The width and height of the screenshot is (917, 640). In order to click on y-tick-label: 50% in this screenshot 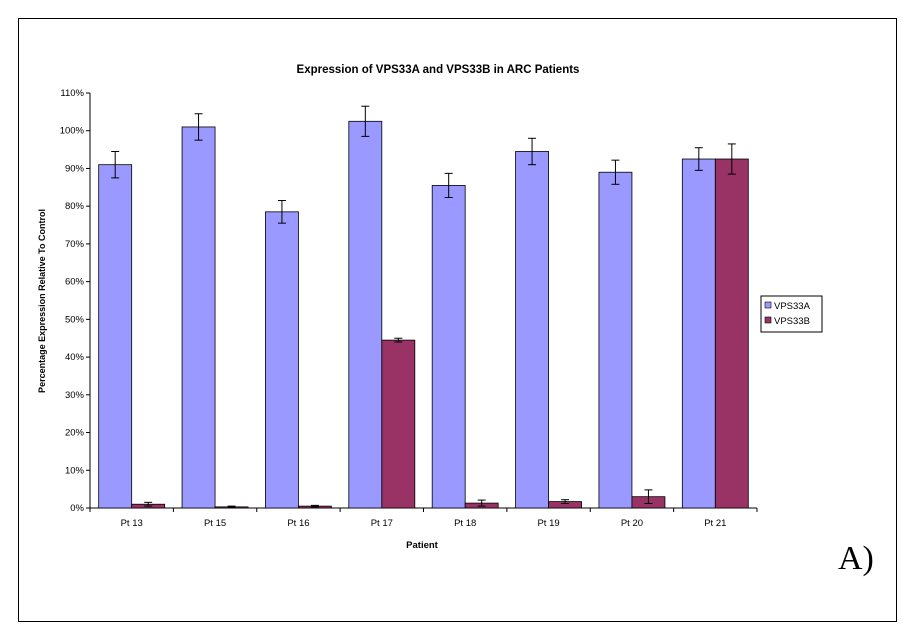, I will do `click(75, 319)`.